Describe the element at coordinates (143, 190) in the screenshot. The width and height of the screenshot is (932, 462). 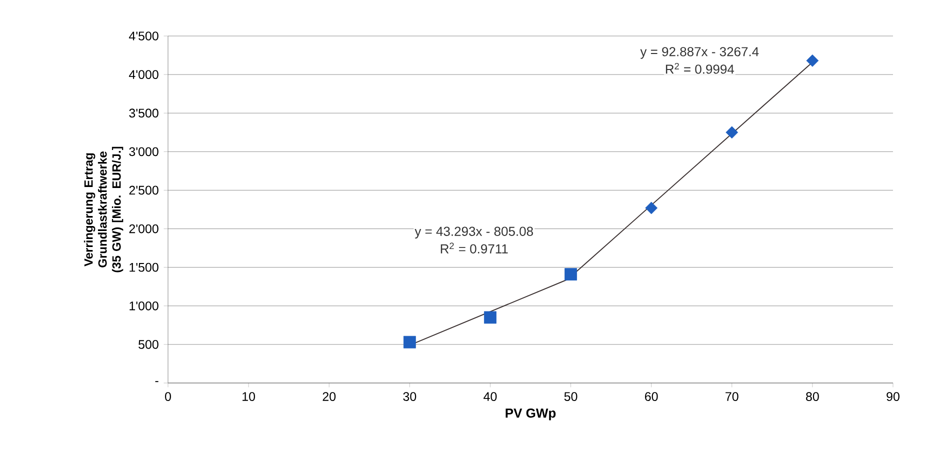
I see `y-tick-label: 2'500` at that location.